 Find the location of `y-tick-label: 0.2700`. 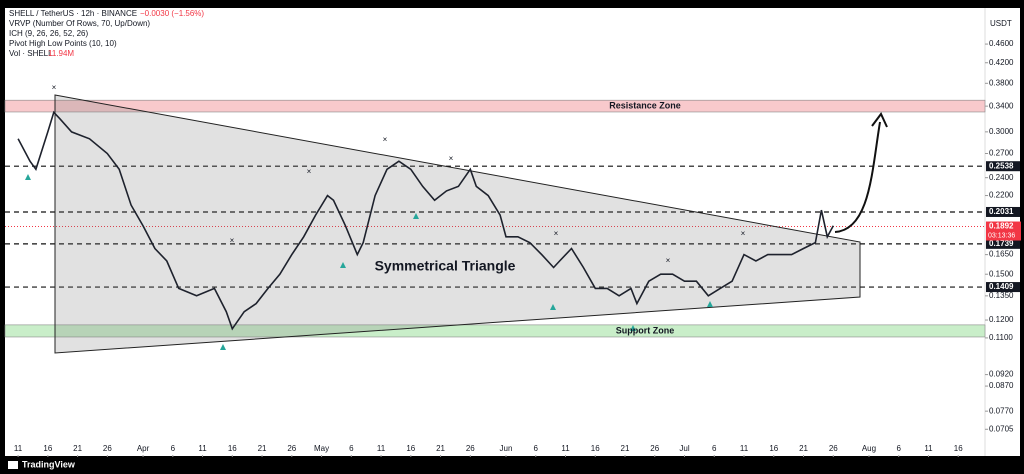

y-tick-label: 0.2700 is located at coordinates (1001, 153).